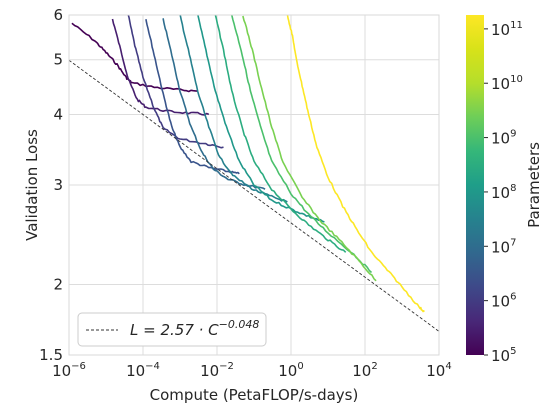 The image size is (544, 411). I want to click on y-tick-label: 1.5, so click(51, 355).